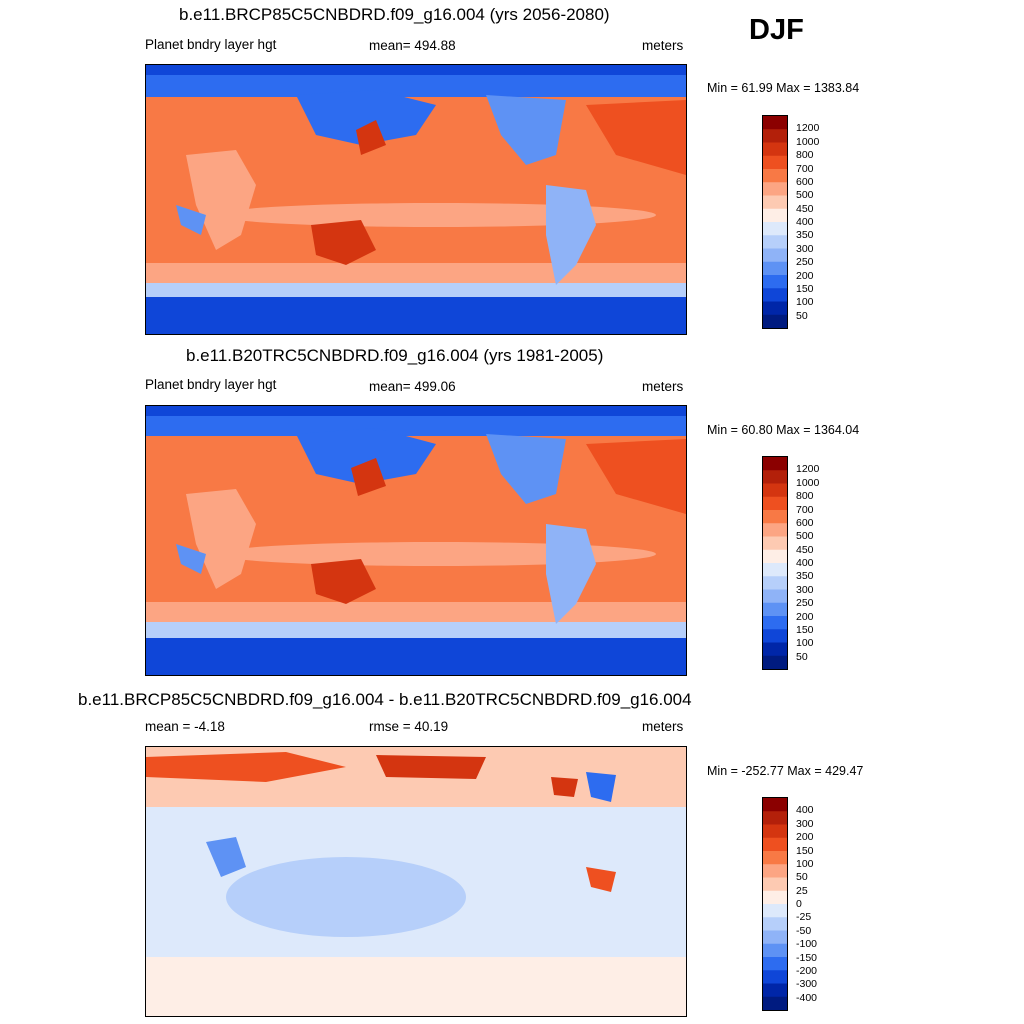  Describe the element at coordinates (783, 430) in the screenshot. I see `panel-2-minmax-label: Min = 60.80 Max = 1364.04` at that location.